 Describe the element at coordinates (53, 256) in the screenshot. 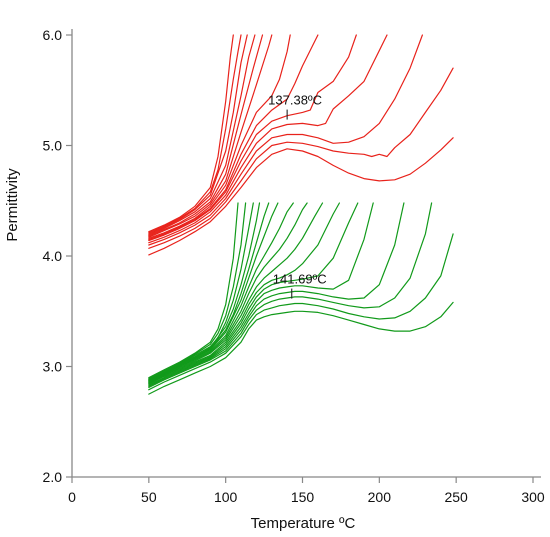

I see `y-tick-label: 4.0` at that location.